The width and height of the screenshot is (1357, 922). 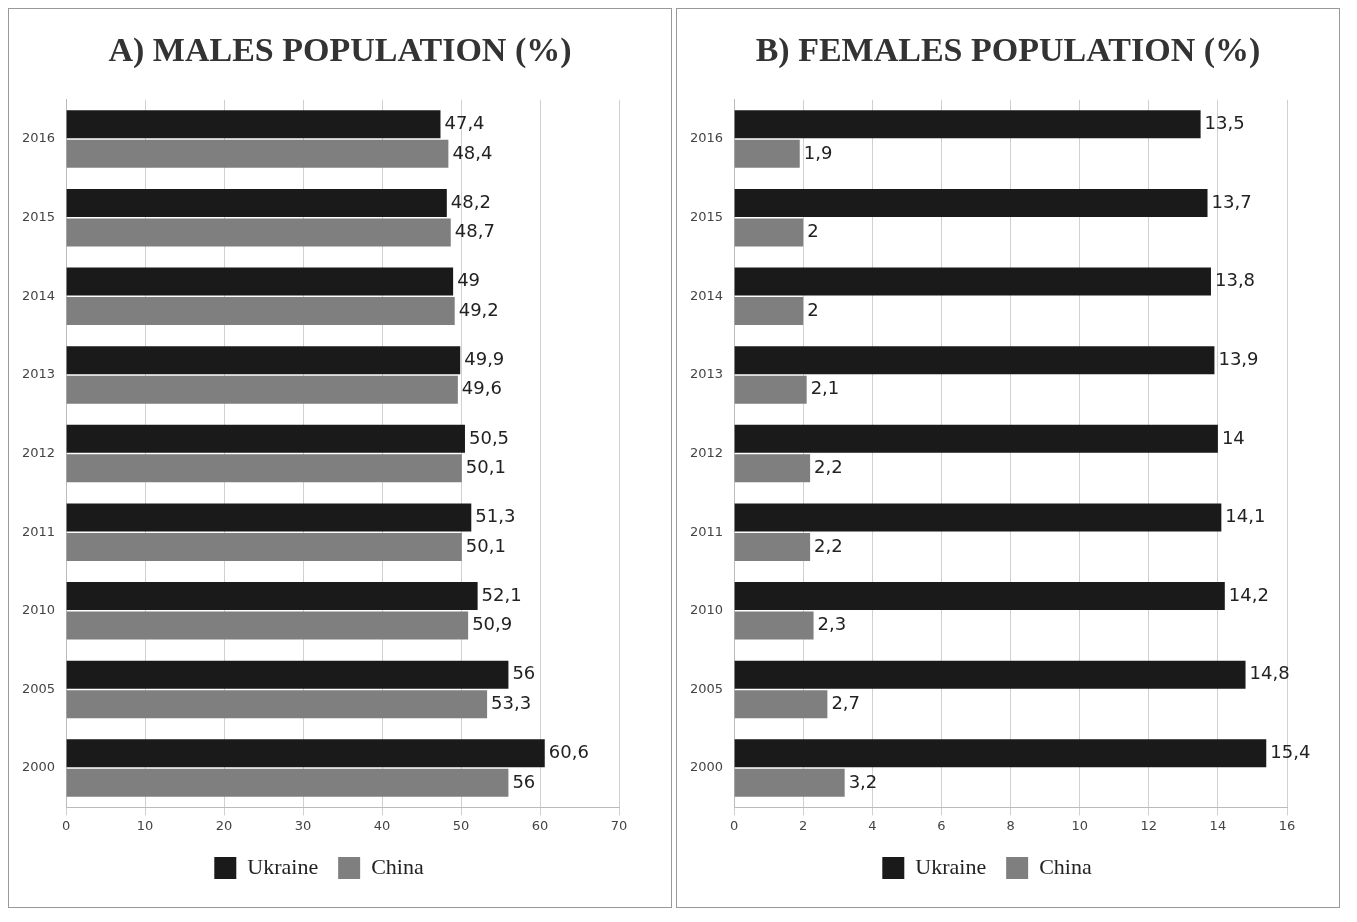 What do you see at coordinates (481, 388) in the screenshot?
I see `data-label: 49,6` at bounding box center [481, 388].